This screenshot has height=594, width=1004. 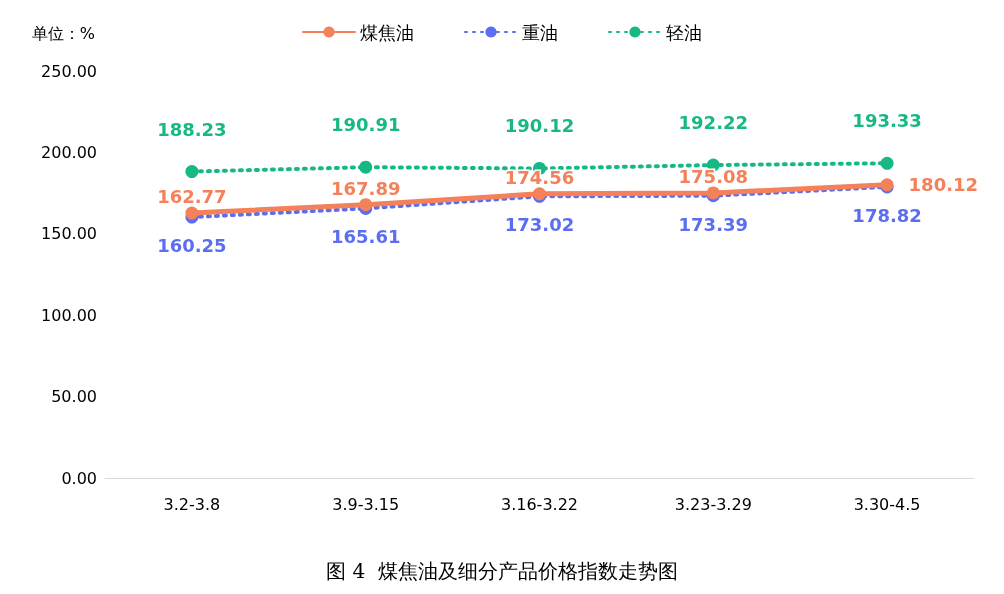 I want to click on legend-label: 煤焦油, so click(x=387, y=32).